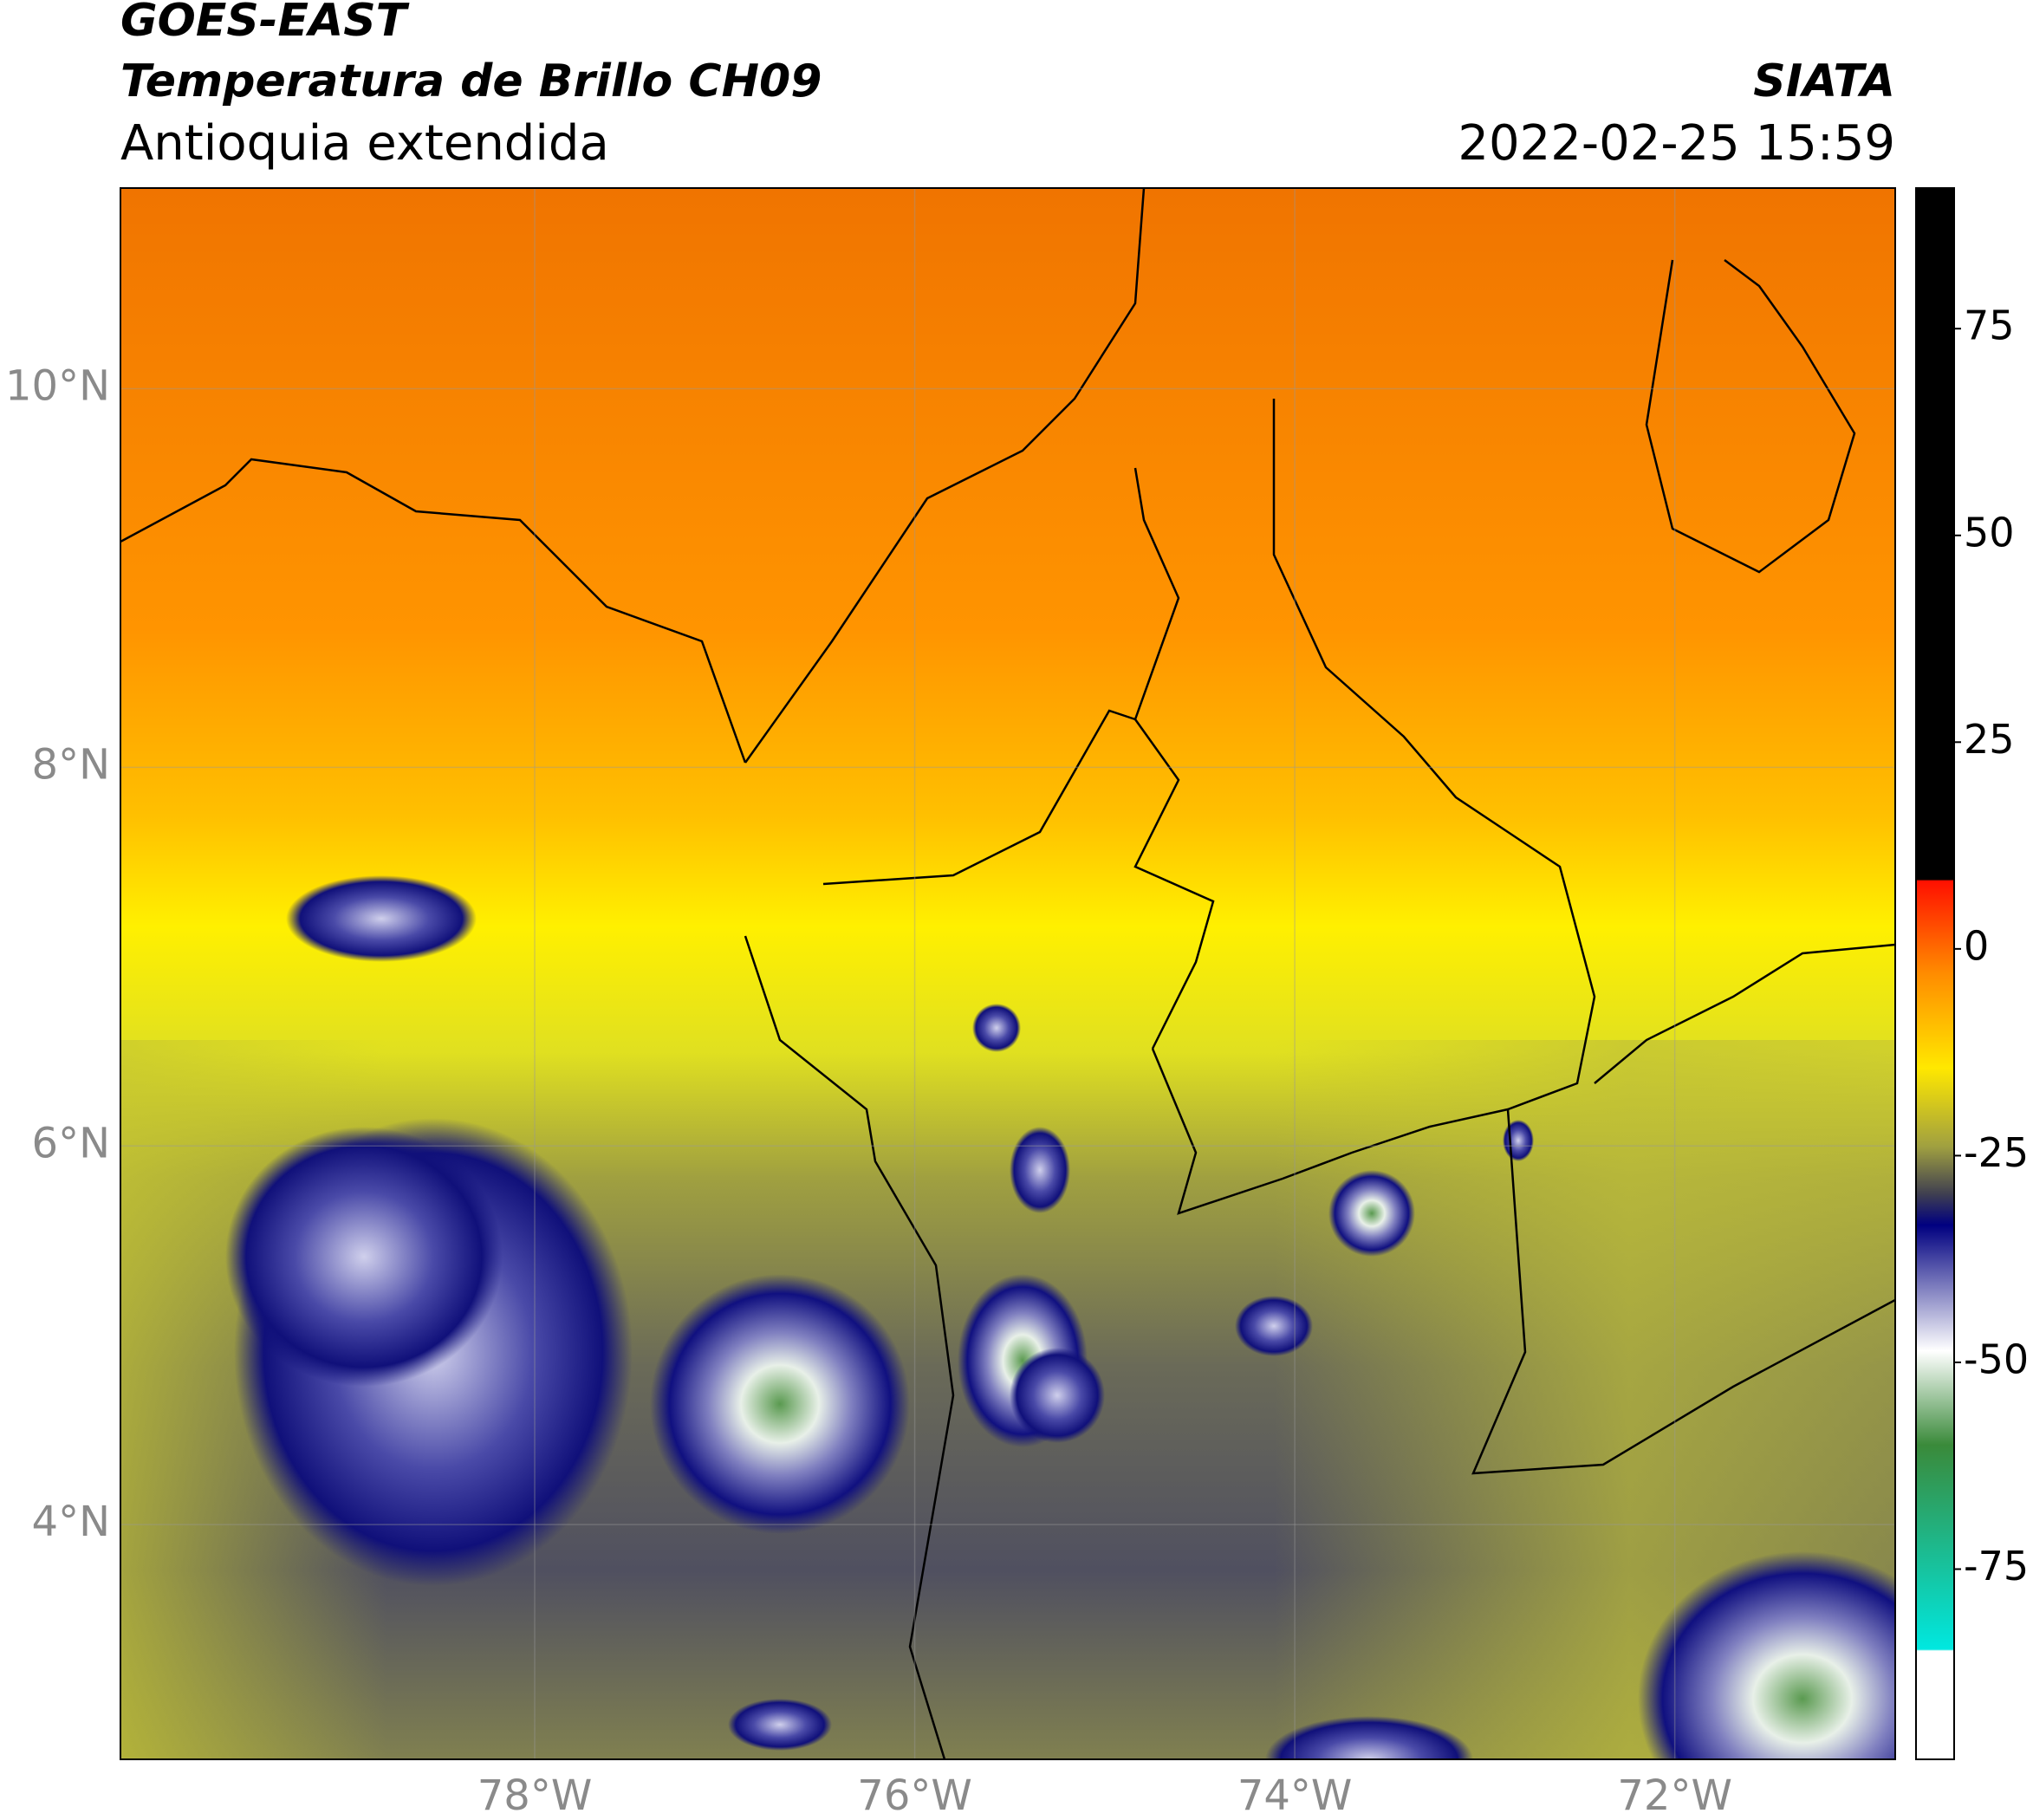 This screenshot has height=1820, width=2033. What do you see at coordinates (71, 764) in the screenshot?
I see `lat-tick-label: 8°N` at bounding box center [71, 764].